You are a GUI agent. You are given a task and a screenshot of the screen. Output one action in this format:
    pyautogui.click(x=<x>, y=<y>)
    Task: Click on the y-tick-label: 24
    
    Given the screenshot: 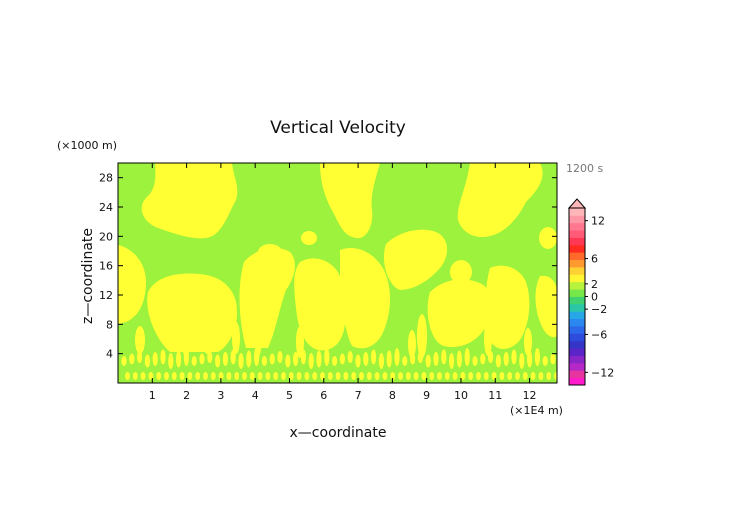 What is the action you would take?
    pyautogui.click(x=106, y=207)
    